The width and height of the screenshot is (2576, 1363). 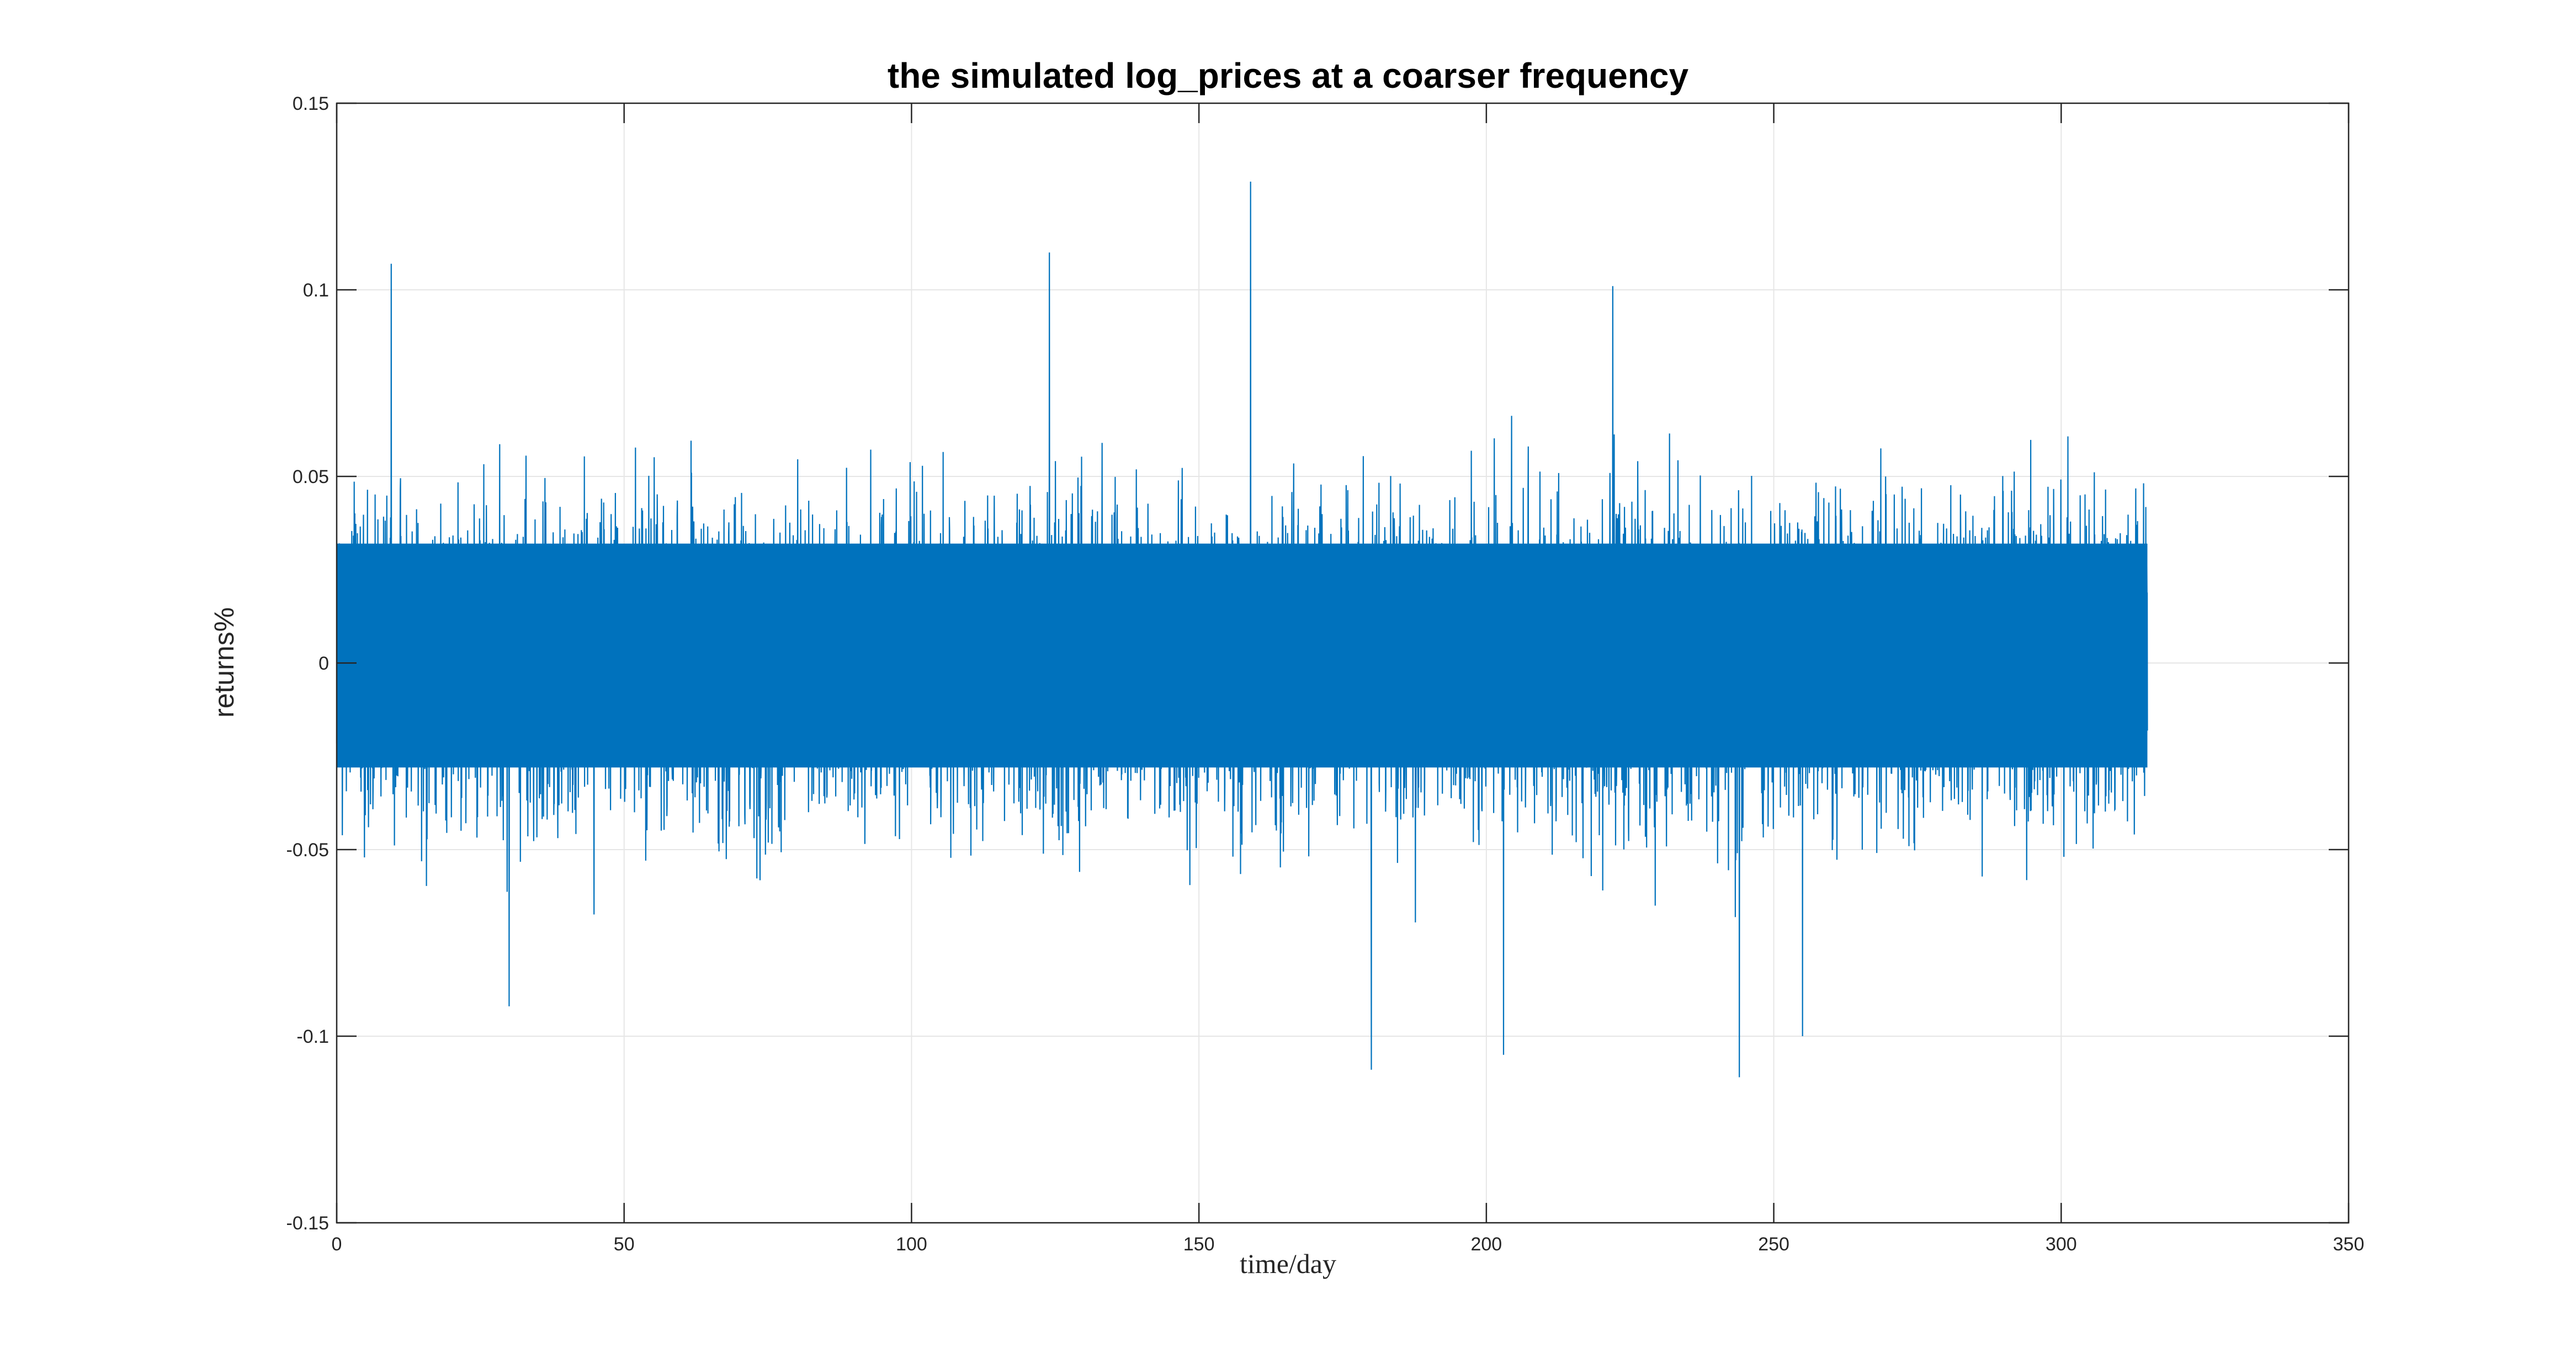 What do you see at coordinates (323, 663) in the screenshot?
I see `y-tick-label: 0` at bounding box center [323, 663].